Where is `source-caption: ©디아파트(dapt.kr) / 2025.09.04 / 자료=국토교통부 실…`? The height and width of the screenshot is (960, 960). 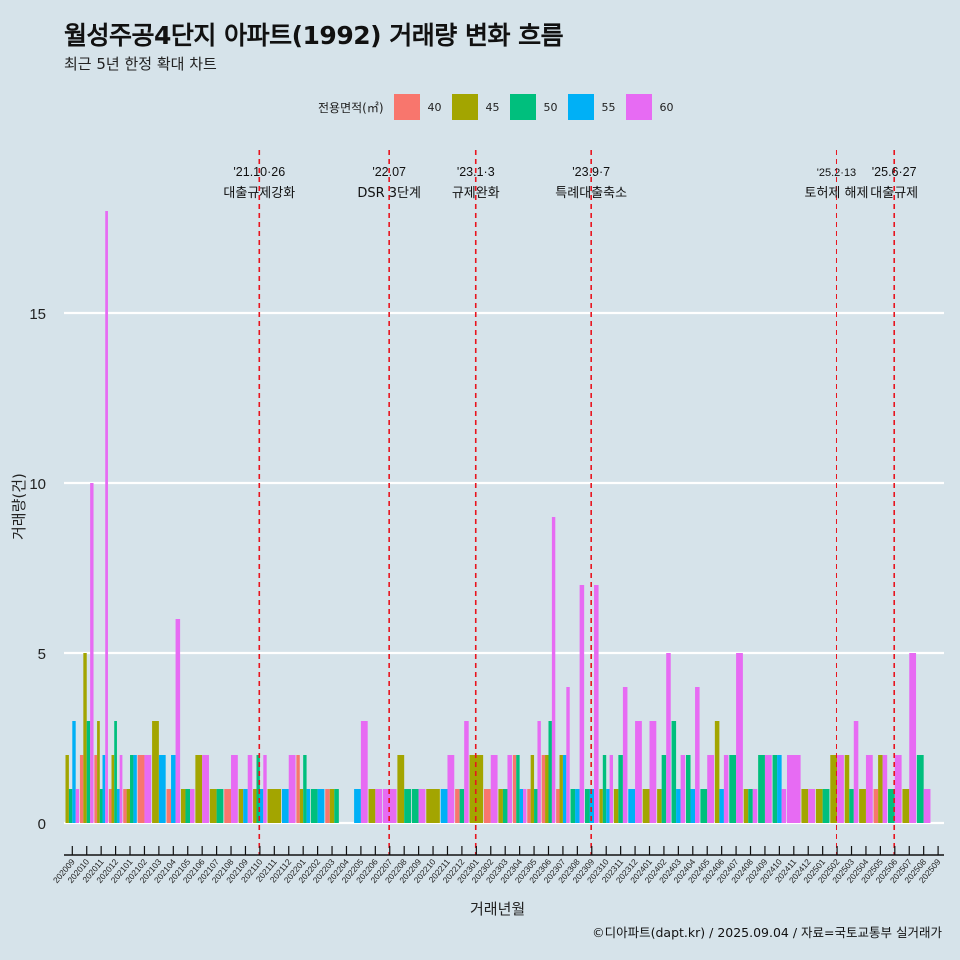 source-caption: ©디아파트(dapt.kr) / 2025.09.04 / 자료=국토교통부 실… is located at coordinates (767, 932).